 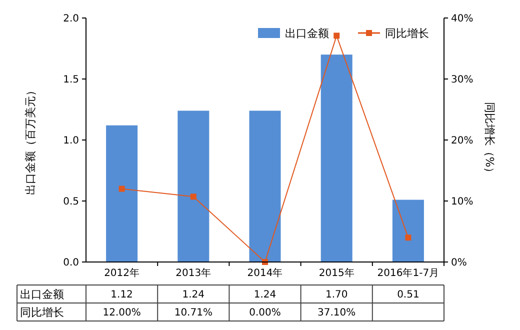 What do you see at coordinates (462, 202) in the screenshot?
I see `y2-tick-label: 10%` at bounding box center [462, 202].